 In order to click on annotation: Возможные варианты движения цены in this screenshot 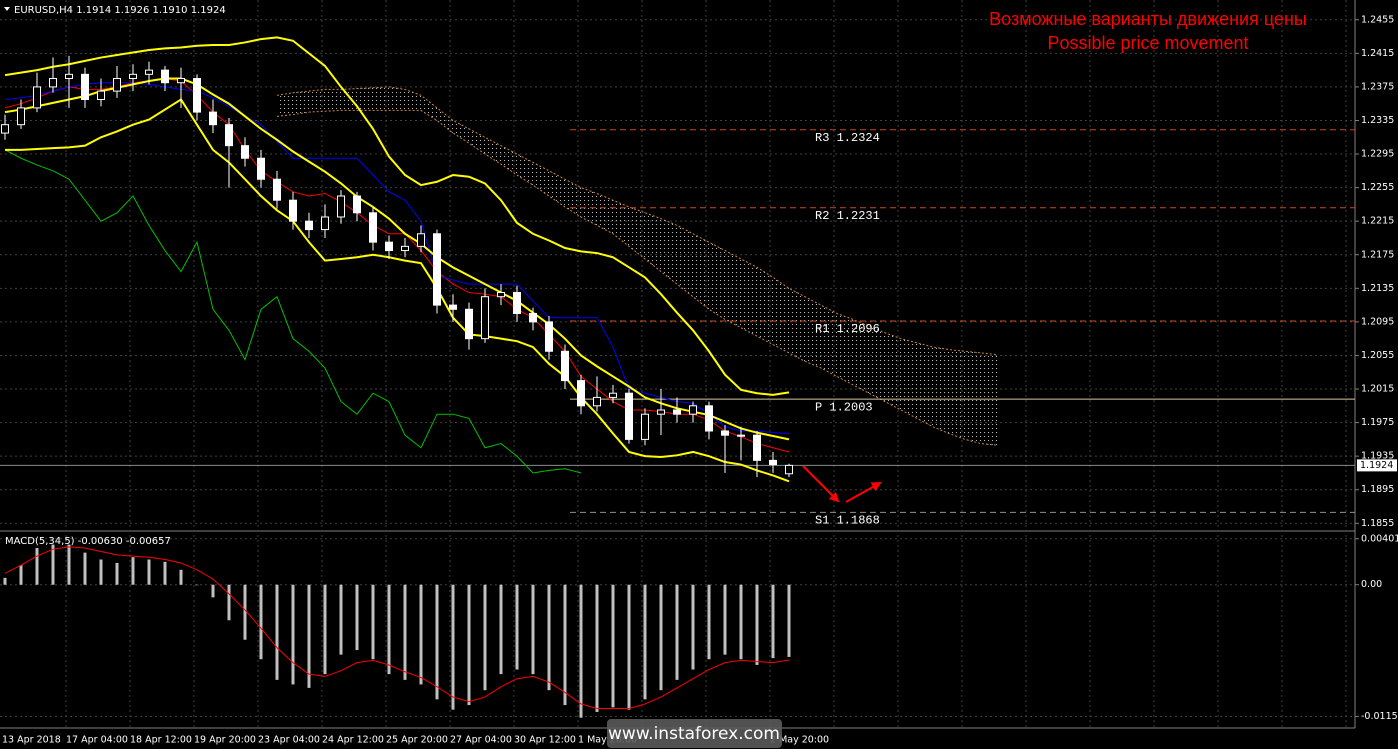, I will do `click(1148, 19)`.